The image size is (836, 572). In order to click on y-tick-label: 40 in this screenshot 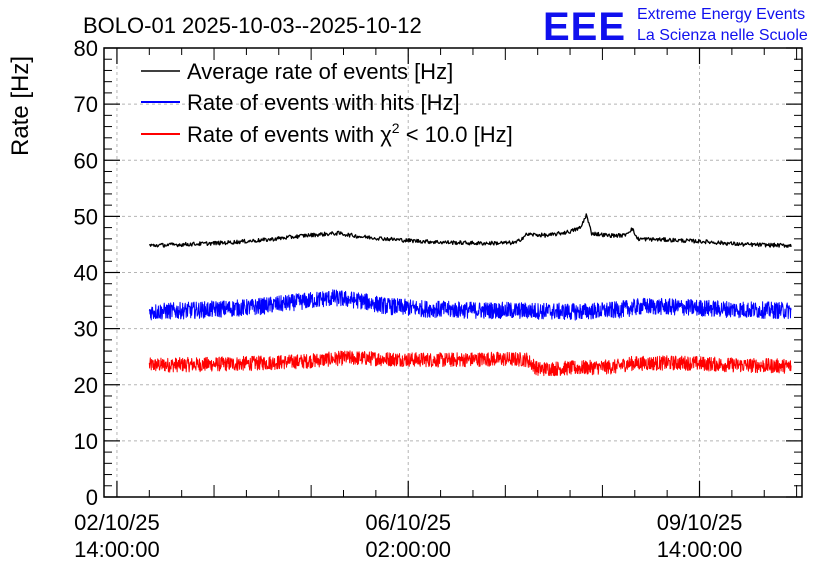, I will do `click(86, 273)`.